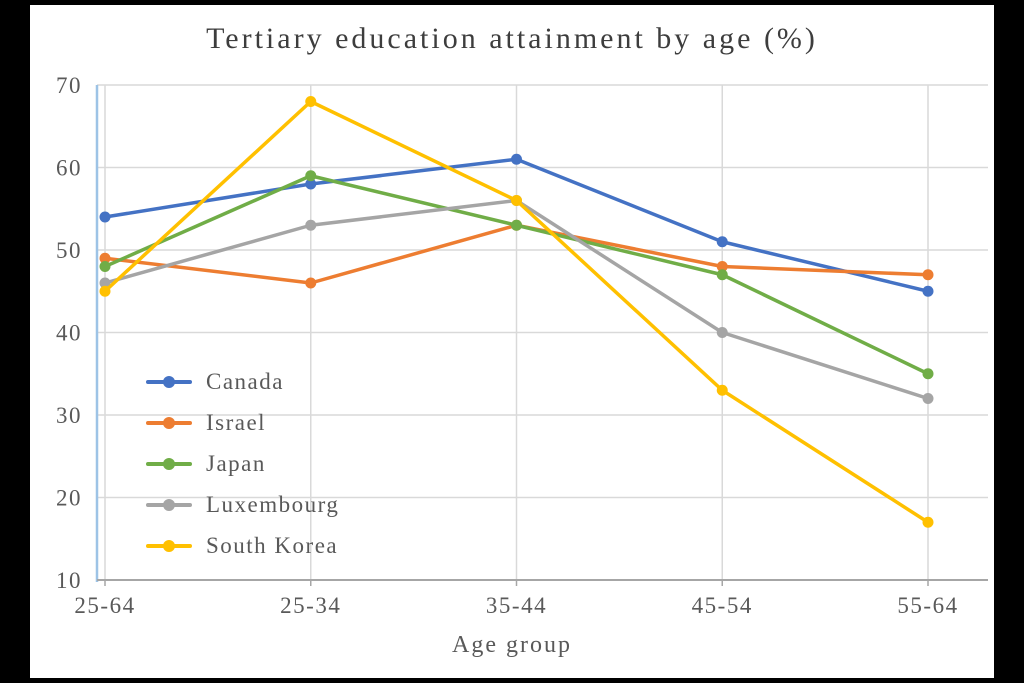 Image resolution: width=1024 pixels, height=683 pixels. What do you see at coordinates (516, 605) in the screenshot?
I see `x-tick-label: 35-44` at bounding box center [516, 605].